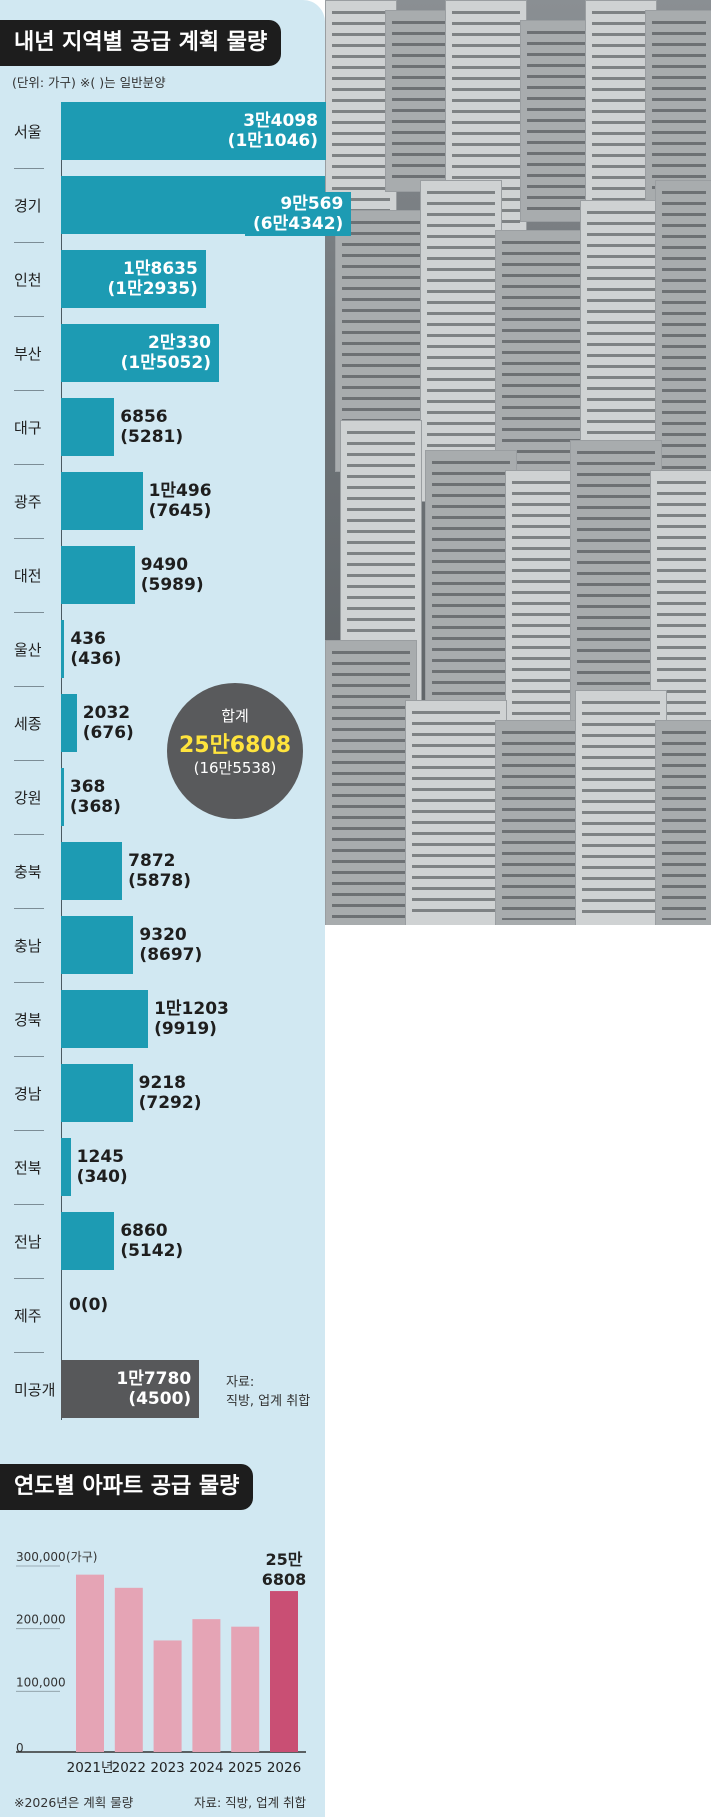 This screenshot has height=1817, width=711. What do you see at coordinates (235, 745) in the screenshot?
I see `total-value: 25만6808` at bounding box center [235, 745].